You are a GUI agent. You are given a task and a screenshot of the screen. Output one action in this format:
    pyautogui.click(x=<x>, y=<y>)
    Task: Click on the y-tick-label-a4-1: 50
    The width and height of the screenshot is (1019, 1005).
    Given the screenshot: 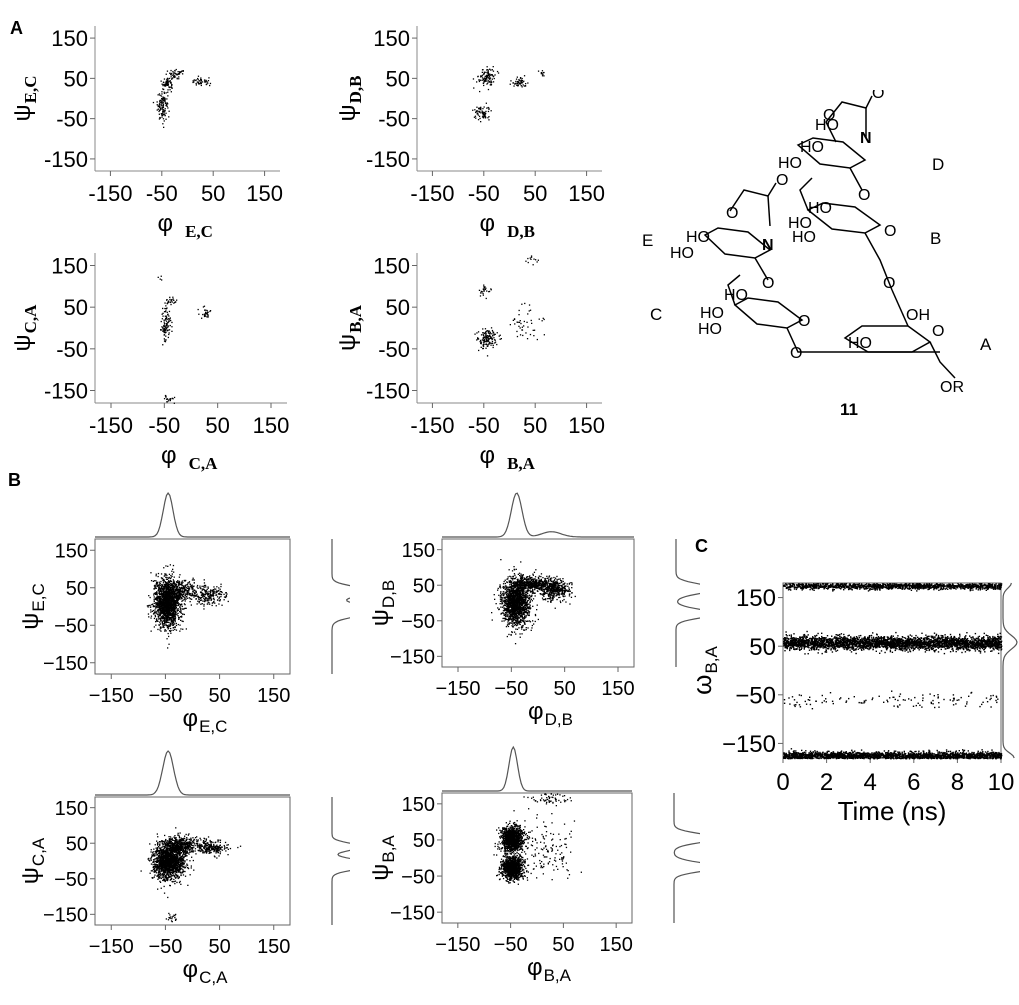 What is the action you would take?
    pyautogui.click(x=398, y=307)
    